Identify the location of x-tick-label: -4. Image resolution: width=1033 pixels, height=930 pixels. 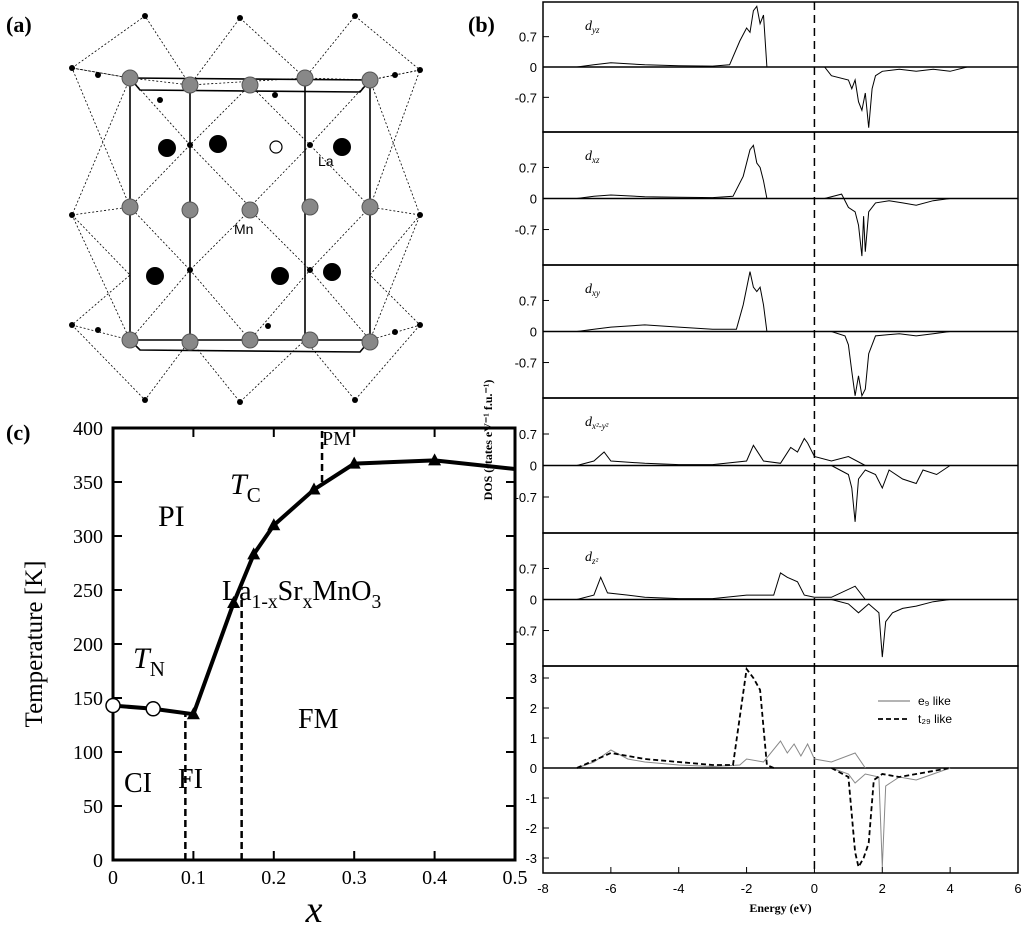
(679, 888).